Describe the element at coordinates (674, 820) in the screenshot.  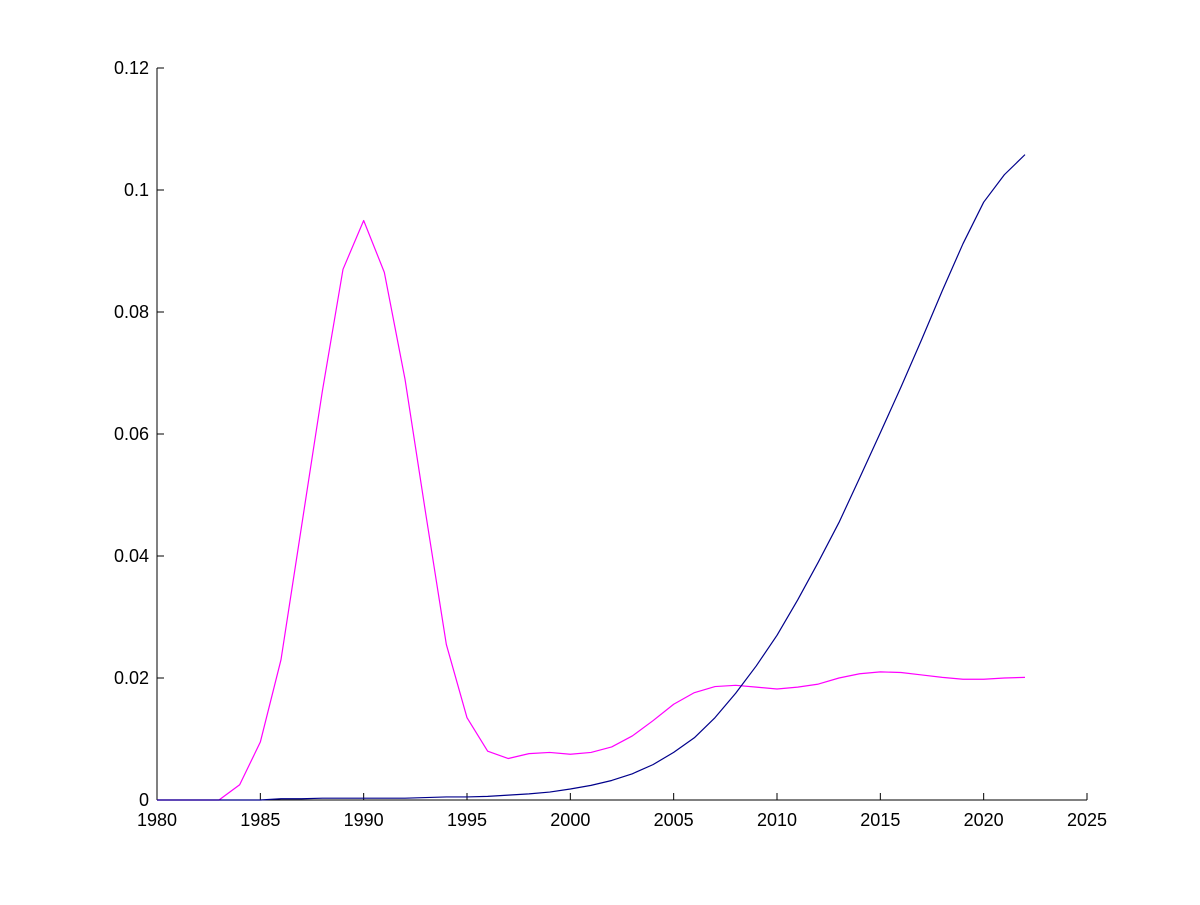
I see `x-tick-label: 2005` at that location.